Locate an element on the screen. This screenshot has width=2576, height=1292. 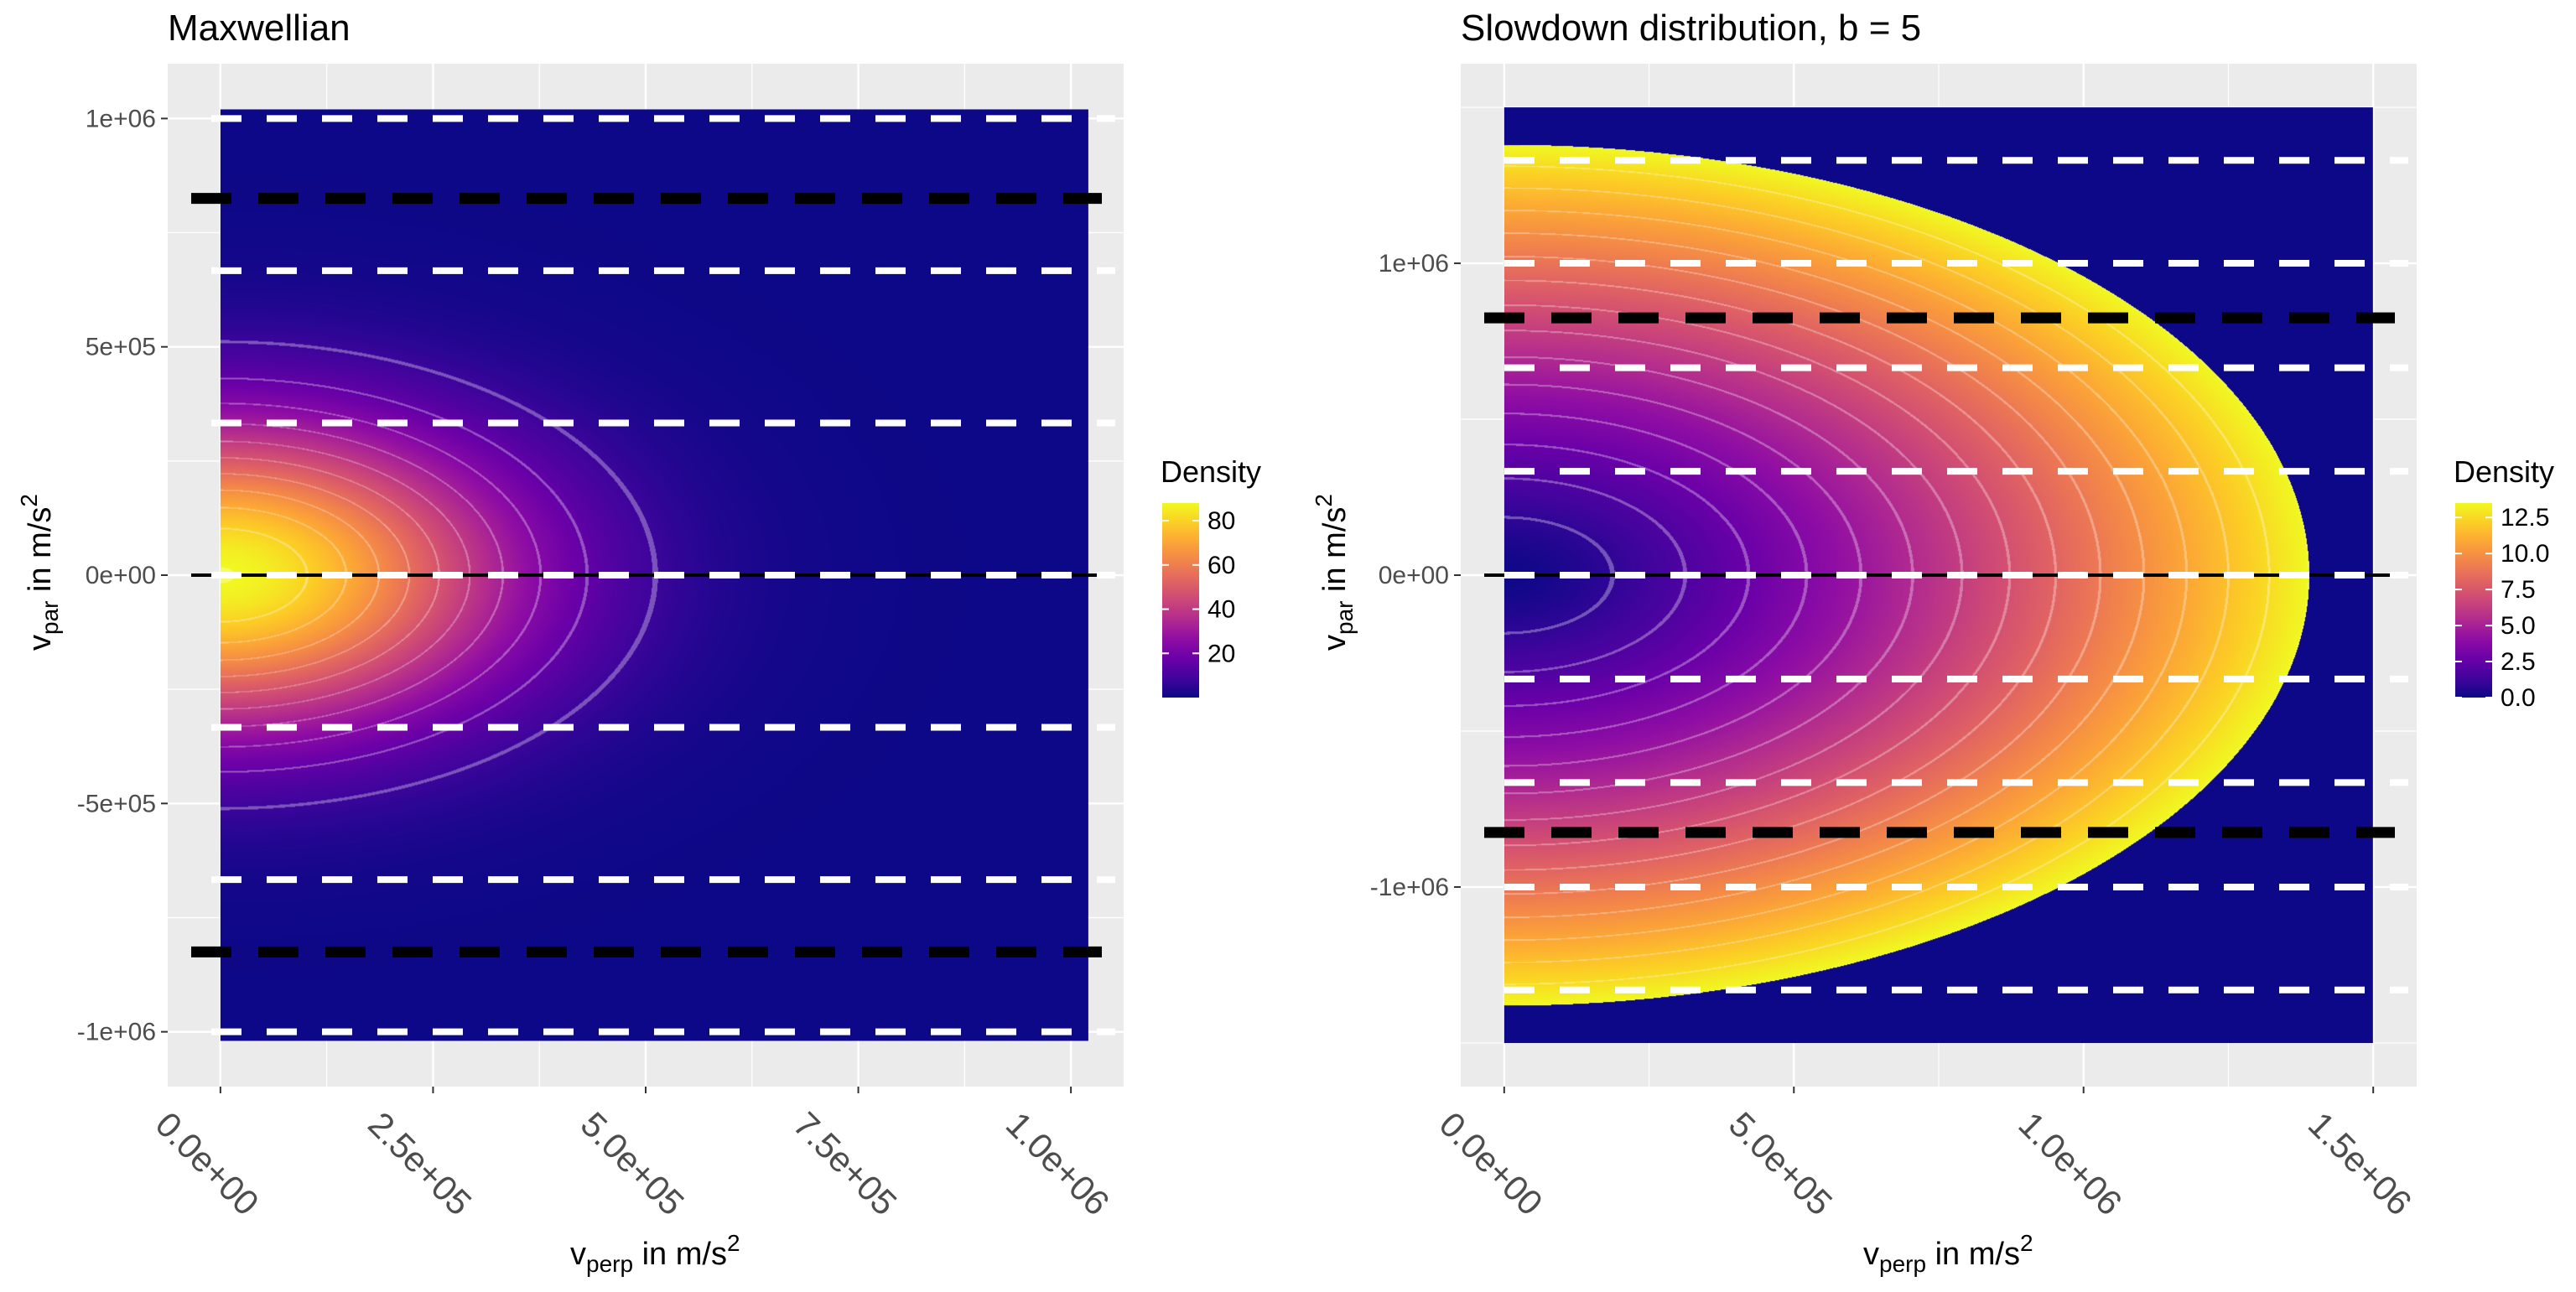
x-tick-label: 2.5e+05 is located at coordinates (420, 1163).